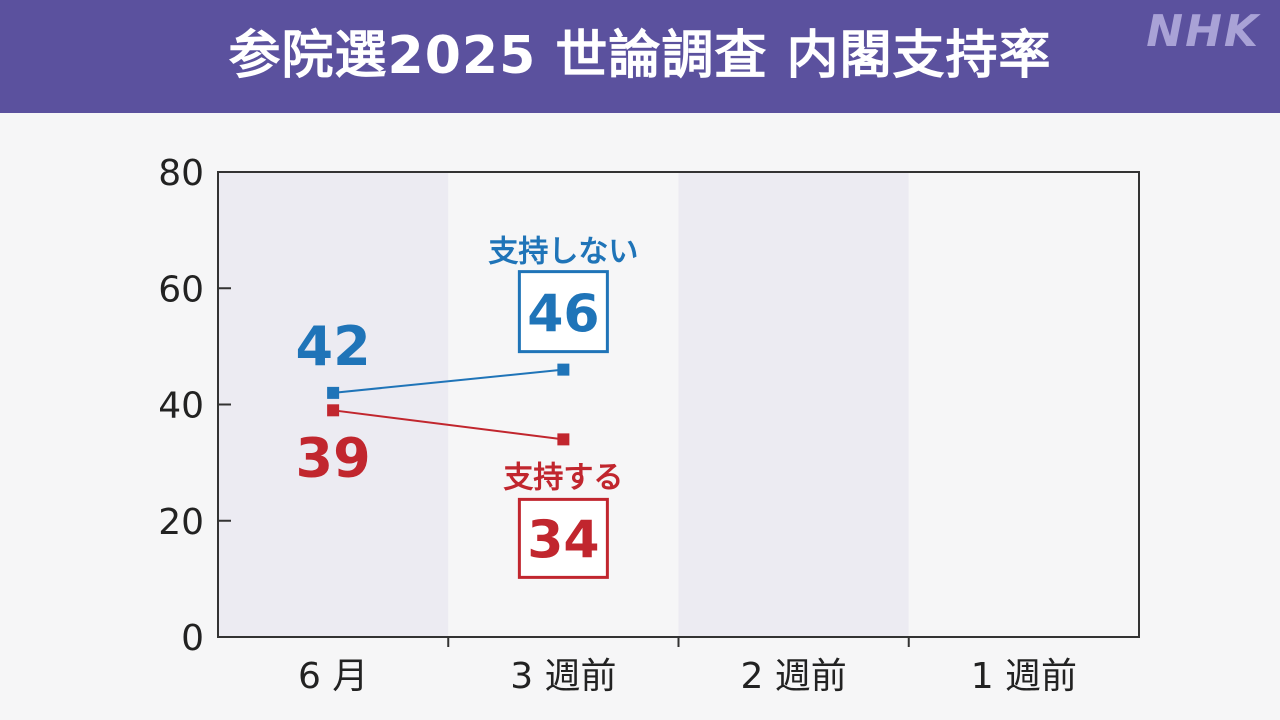 Image resolution: width=1280 pixels, height=720 pixels. I want to click on value-box-support, so click(563, 538).